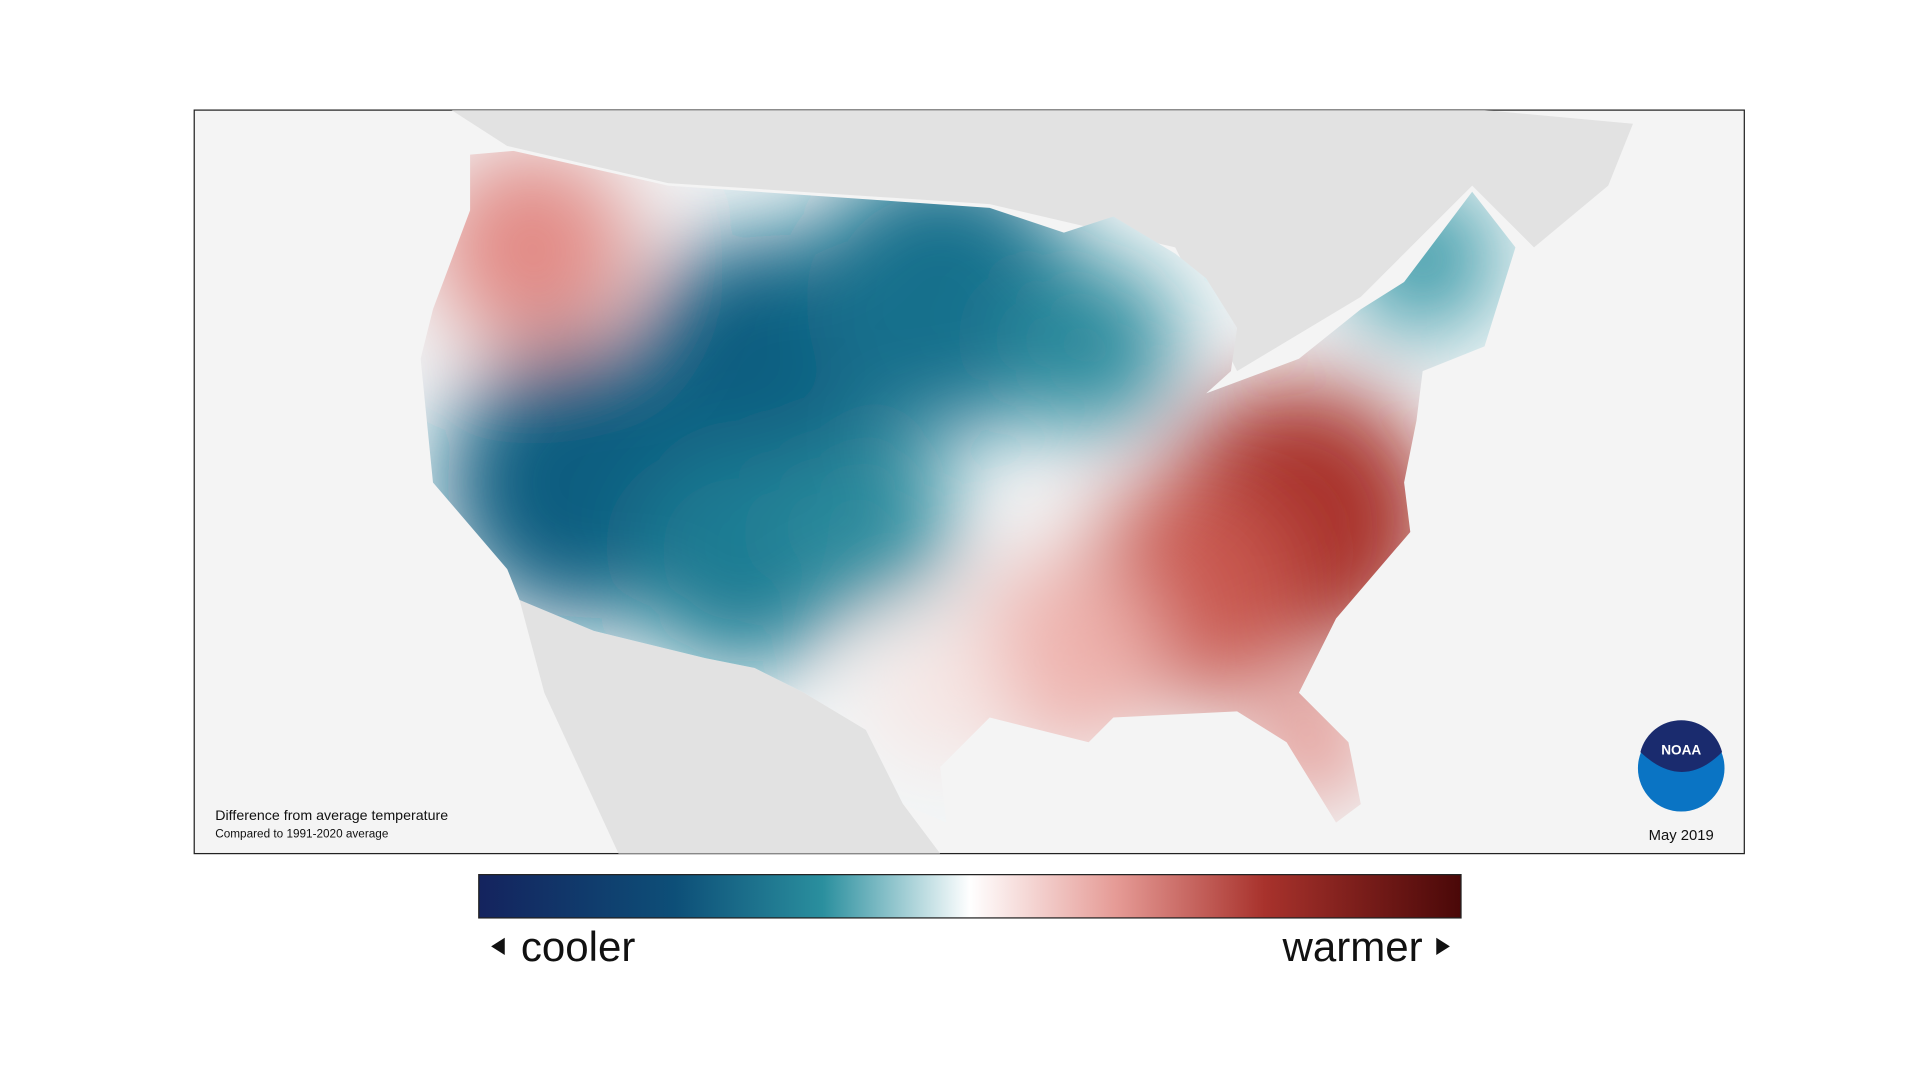  I want to click on color-scale, so click(970, 896).